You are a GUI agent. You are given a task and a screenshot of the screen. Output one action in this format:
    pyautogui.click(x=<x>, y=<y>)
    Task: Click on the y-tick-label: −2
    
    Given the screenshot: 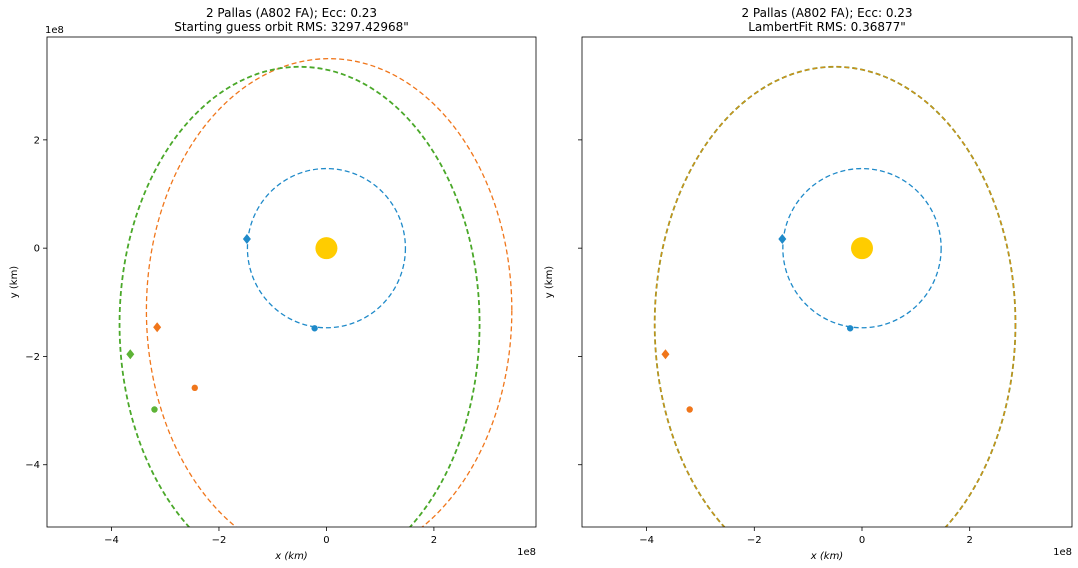 What is the action you would take?
    pyautogui.click(x=32, y=357)
    